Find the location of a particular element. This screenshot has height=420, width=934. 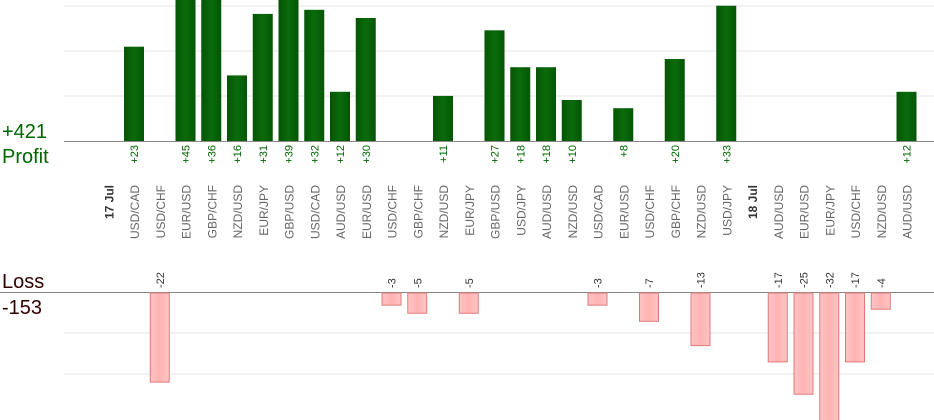

loss-data-label: -25 is located at coordinates (805, 280).